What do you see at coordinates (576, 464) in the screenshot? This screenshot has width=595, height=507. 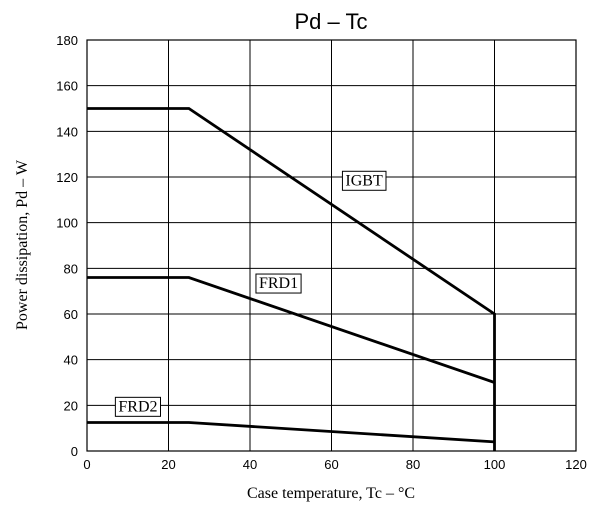 I see `x-tick-label: 120` at bounding box center [576, 464].